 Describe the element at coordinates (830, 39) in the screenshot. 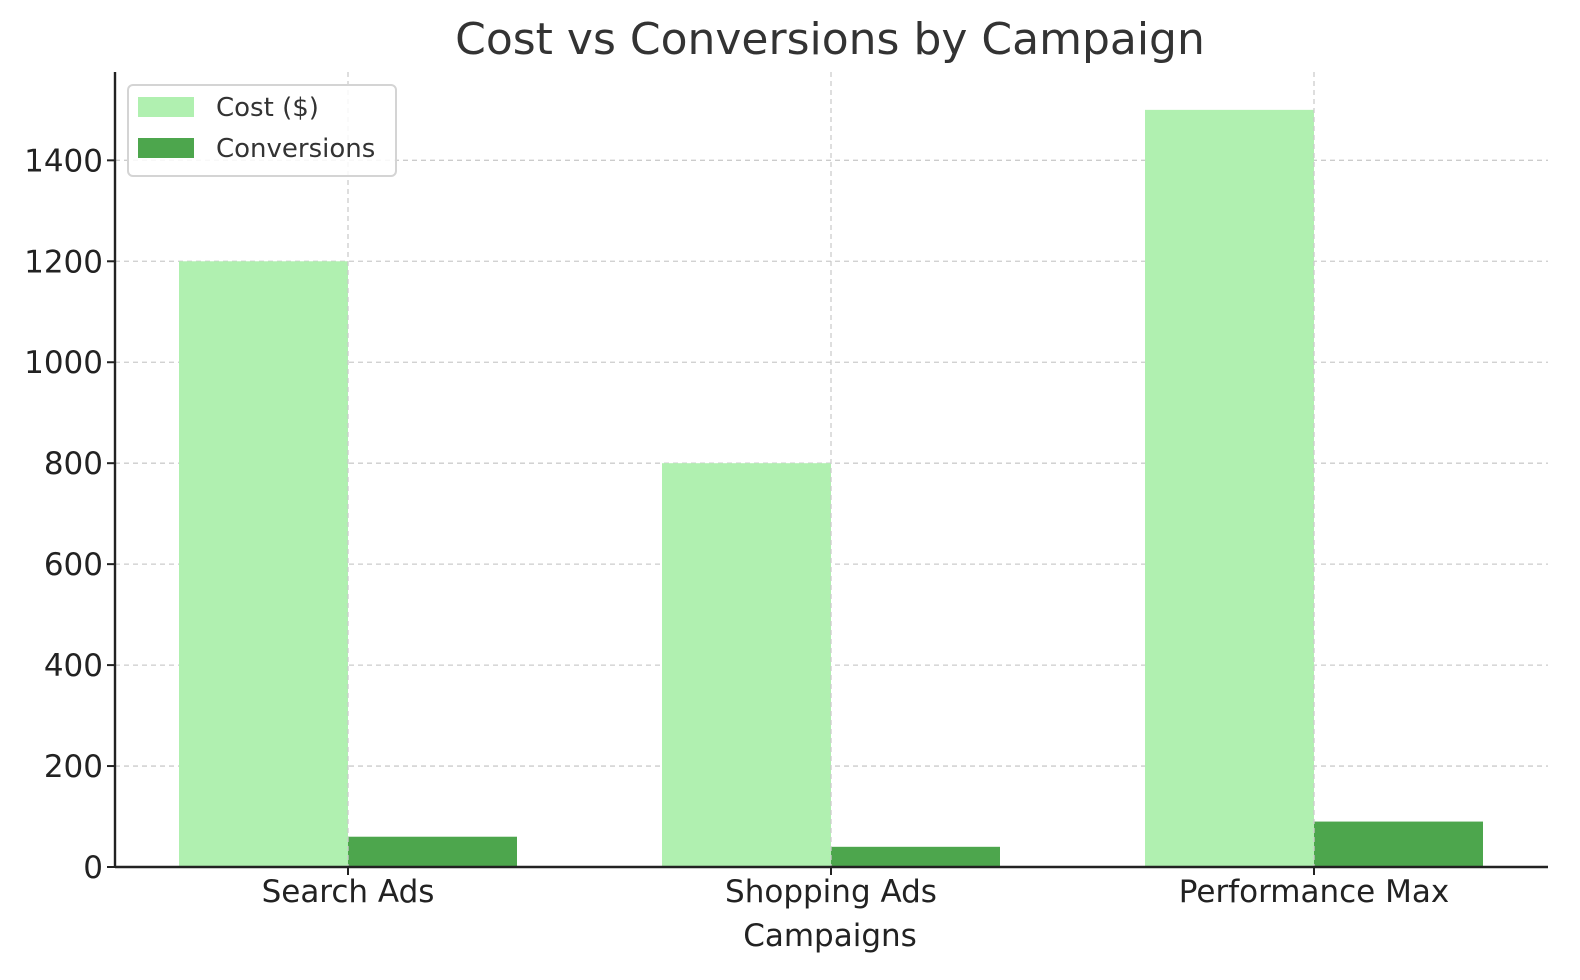

I see `chart-title: Cost vs Conversions by Campaign` at that location.